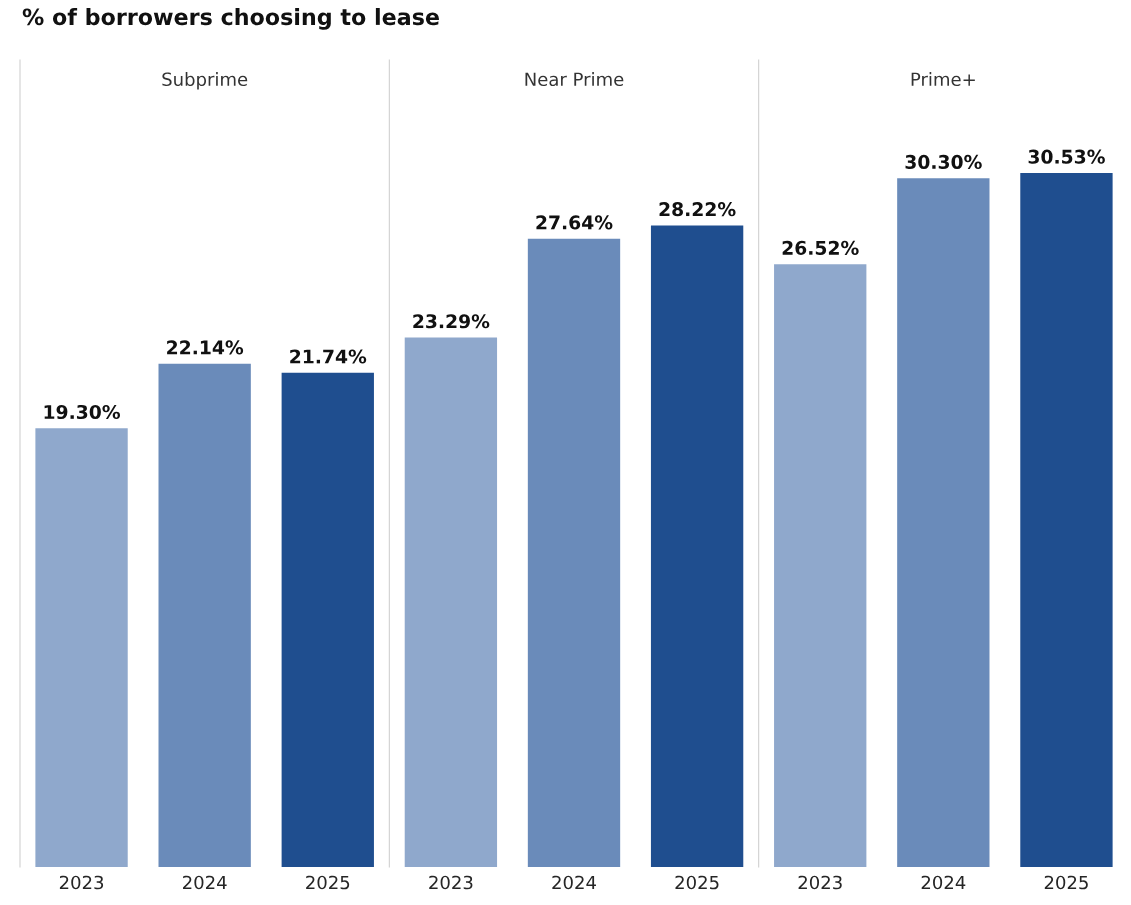  What do you see at coordinates (328, 356) in the screenshot?
I see `data-label: 21.74%` at bounding box center [328, 356].